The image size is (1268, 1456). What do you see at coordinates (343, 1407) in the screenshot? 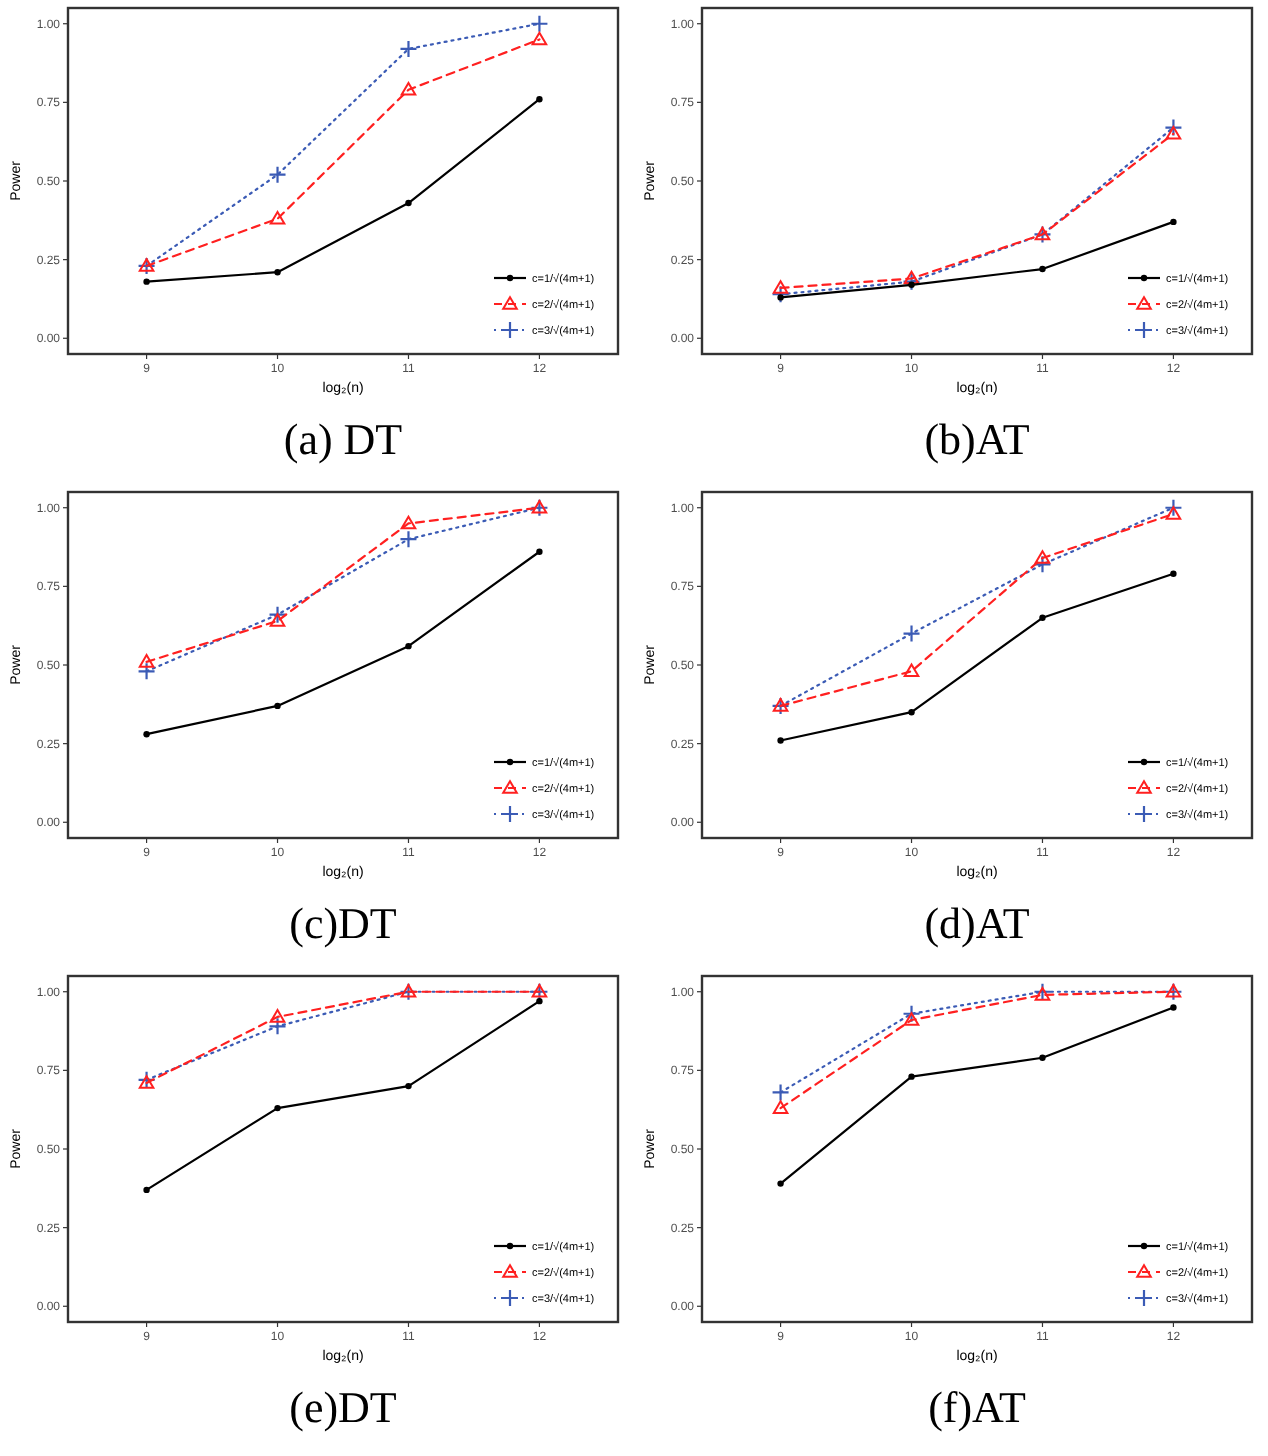
I see `text: (e)DT` at bounding box center [343, 1407].